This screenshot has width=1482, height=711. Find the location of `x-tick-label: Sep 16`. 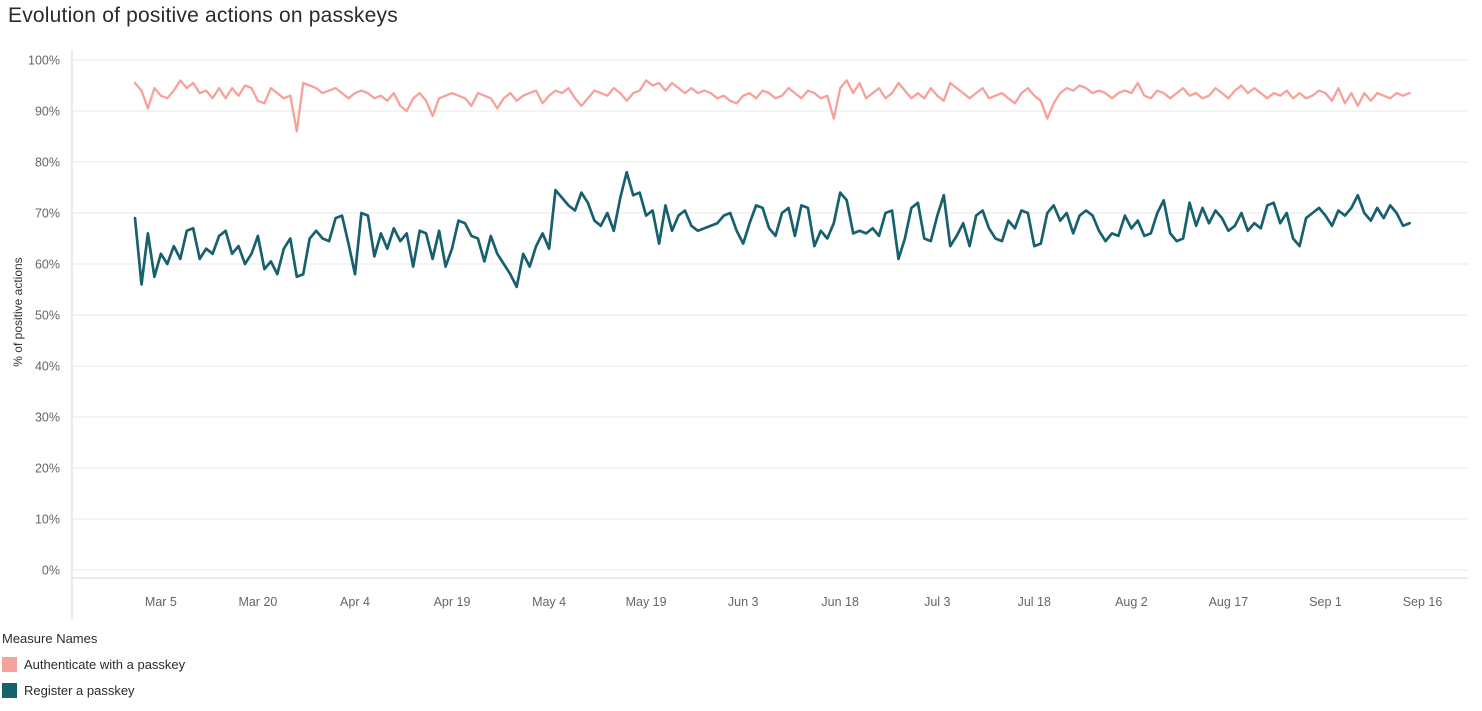

x-tick-label: Sep 16 is located at coordinates (1423, 602).